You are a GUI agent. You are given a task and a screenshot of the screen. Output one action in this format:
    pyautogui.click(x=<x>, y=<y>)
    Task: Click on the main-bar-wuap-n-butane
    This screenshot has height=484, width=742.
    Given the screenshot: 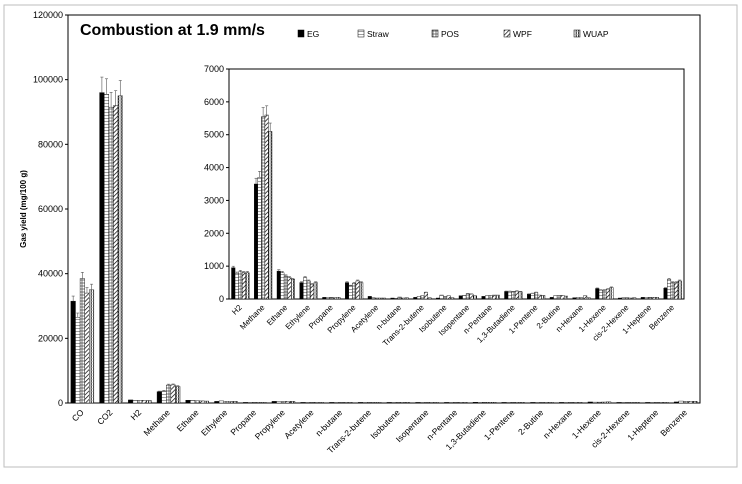 What is the action you would take?
    pyautogui.click(x=350, y=403)
    